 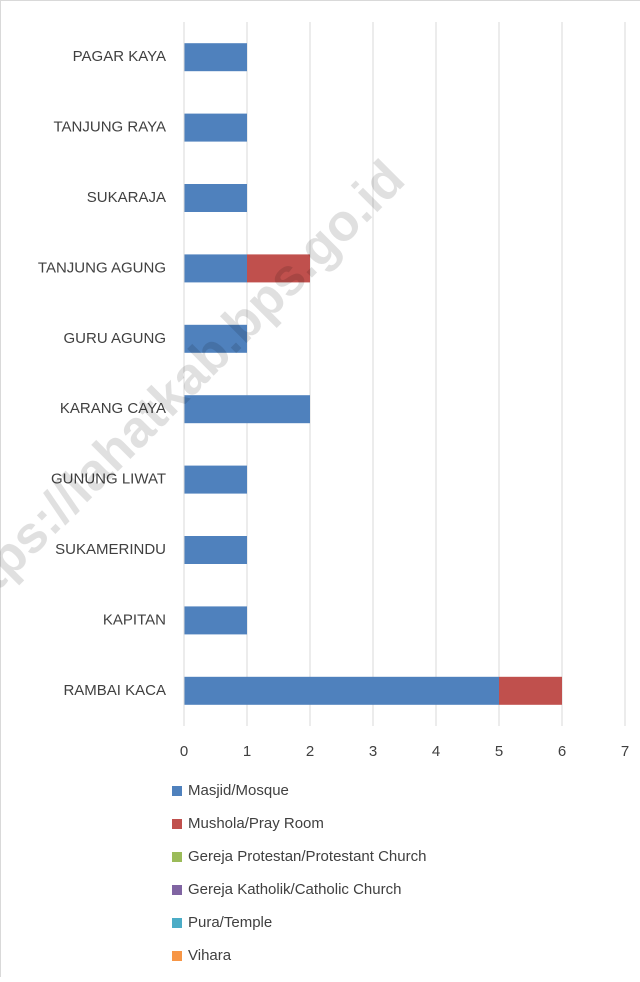 What do you see at coordinates (625, 751) in the screenshot?
I see `x-tick-label: 7` at bounding box center [625, 751].